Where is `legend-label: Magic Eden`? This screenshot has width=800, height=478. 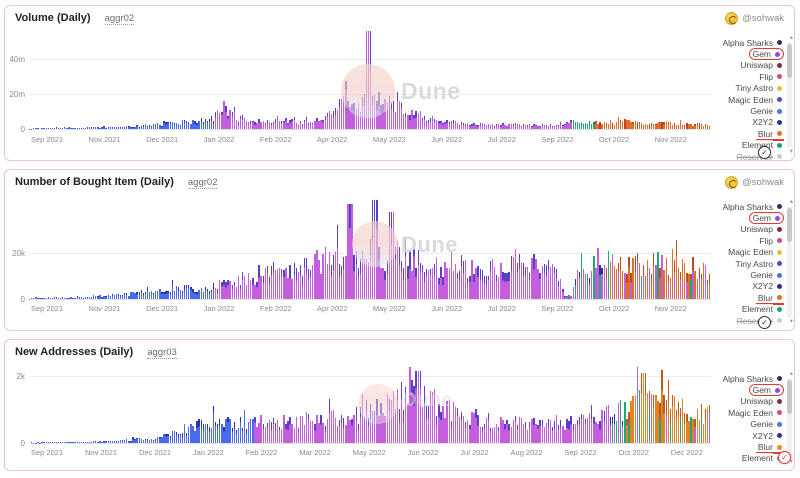
legend-label: Magic Eden is located at coordinates (750, 252).